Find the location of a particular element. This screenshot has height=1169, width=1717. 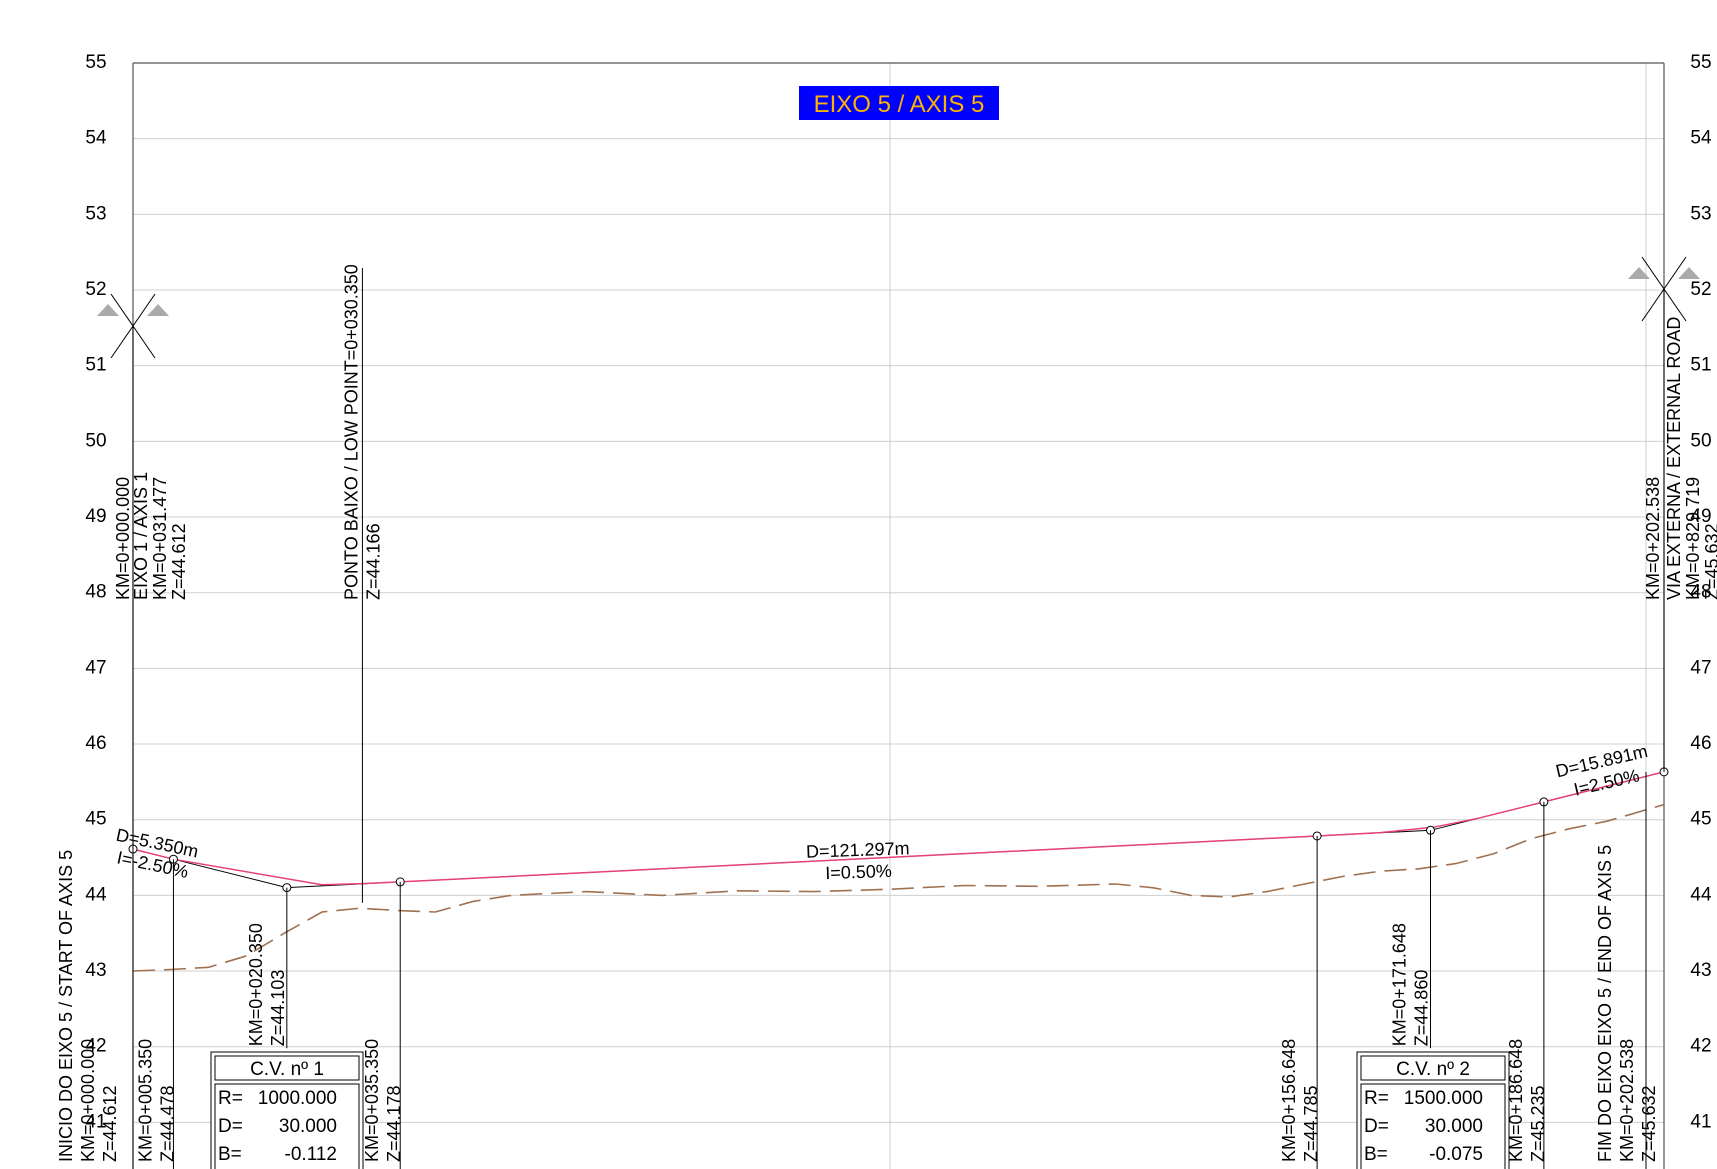

cv-param-label: B= is located at coordinates (1376, 1154).